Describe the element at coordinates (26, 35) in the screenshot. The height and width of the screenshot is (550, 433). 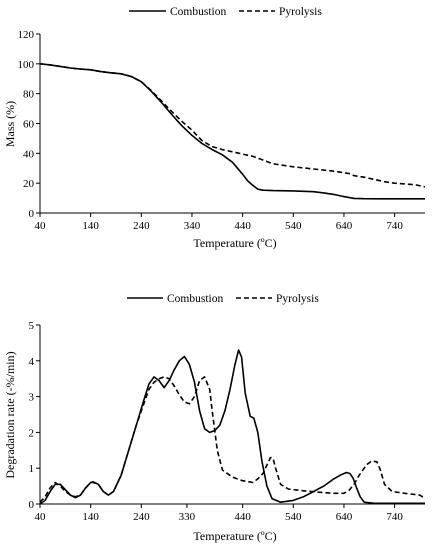
I see `y-tick-label: 120` at that location.